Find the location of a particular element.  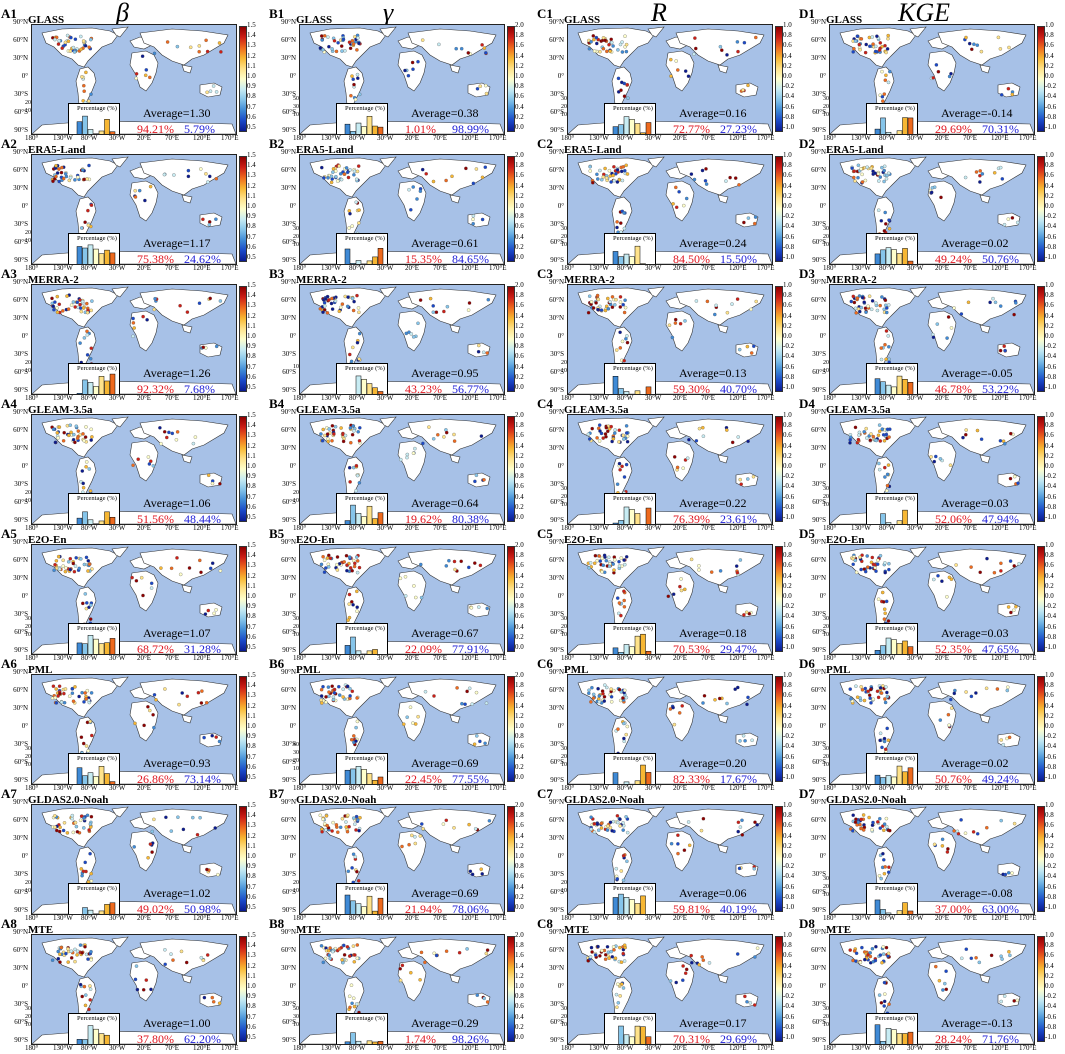

longitude-tick: 170°E is located at coordinates (230, 398).